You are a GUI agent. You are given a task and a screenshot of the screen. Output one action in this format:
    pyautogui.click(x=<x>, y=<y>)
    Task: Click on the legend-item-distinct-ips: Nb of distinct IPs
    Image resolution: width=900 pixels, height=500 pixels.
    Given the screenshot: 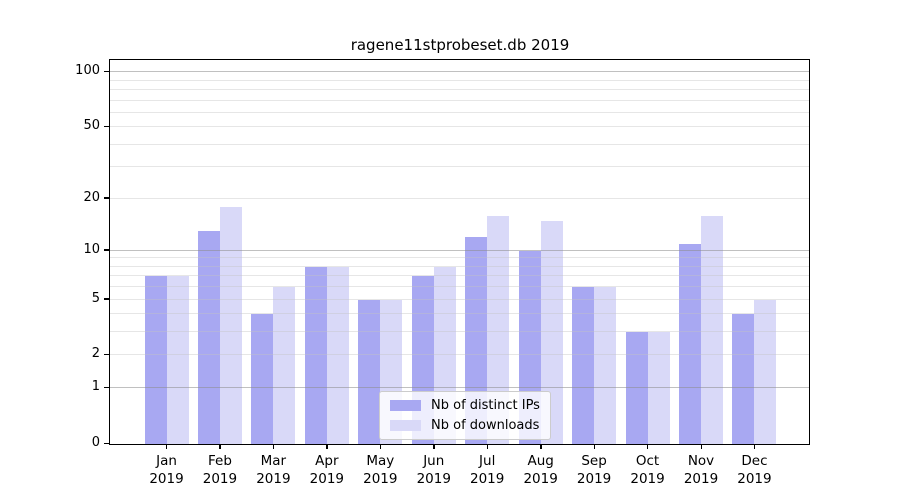 What is the action you would take?
    pyautogui.click(x=465, y=405)
    